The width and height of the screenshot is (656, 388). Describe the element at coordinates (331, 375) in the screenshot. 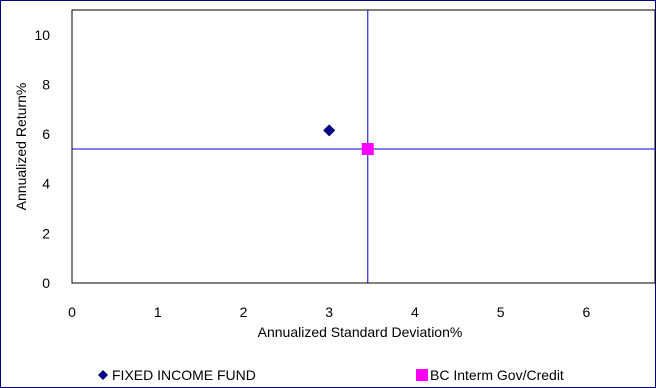

I see `legend: FIXED INCOME FUND BC Interm Gov/Credit` at that location.